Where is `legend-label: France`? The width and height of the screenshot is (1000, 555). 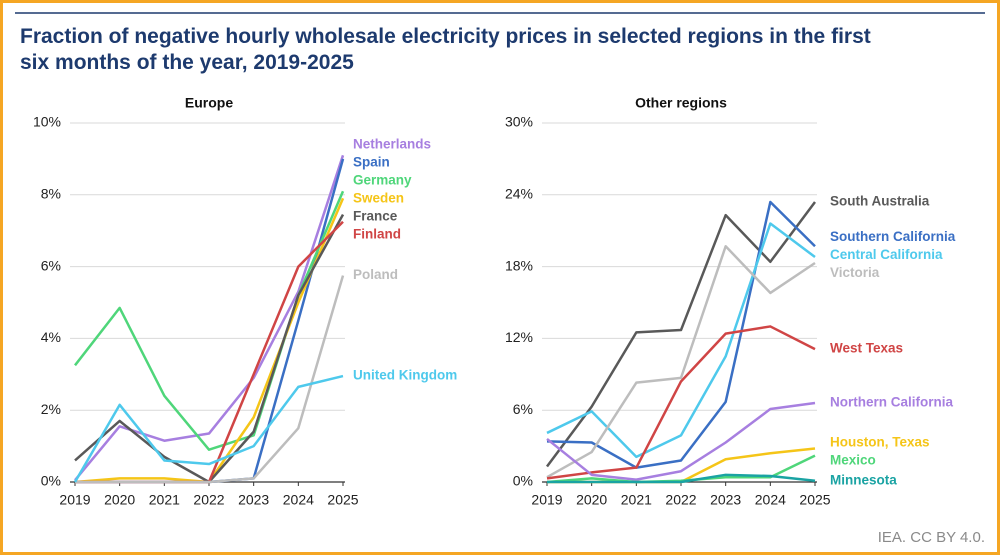 legend-label: France is located at coordinates (375, 216).